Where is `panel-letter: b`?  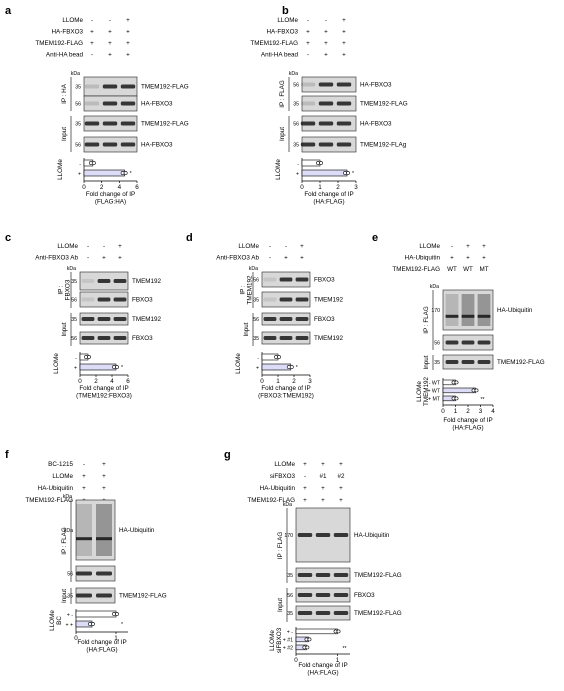
panel-letter: b is located at coordinates (285, 11).